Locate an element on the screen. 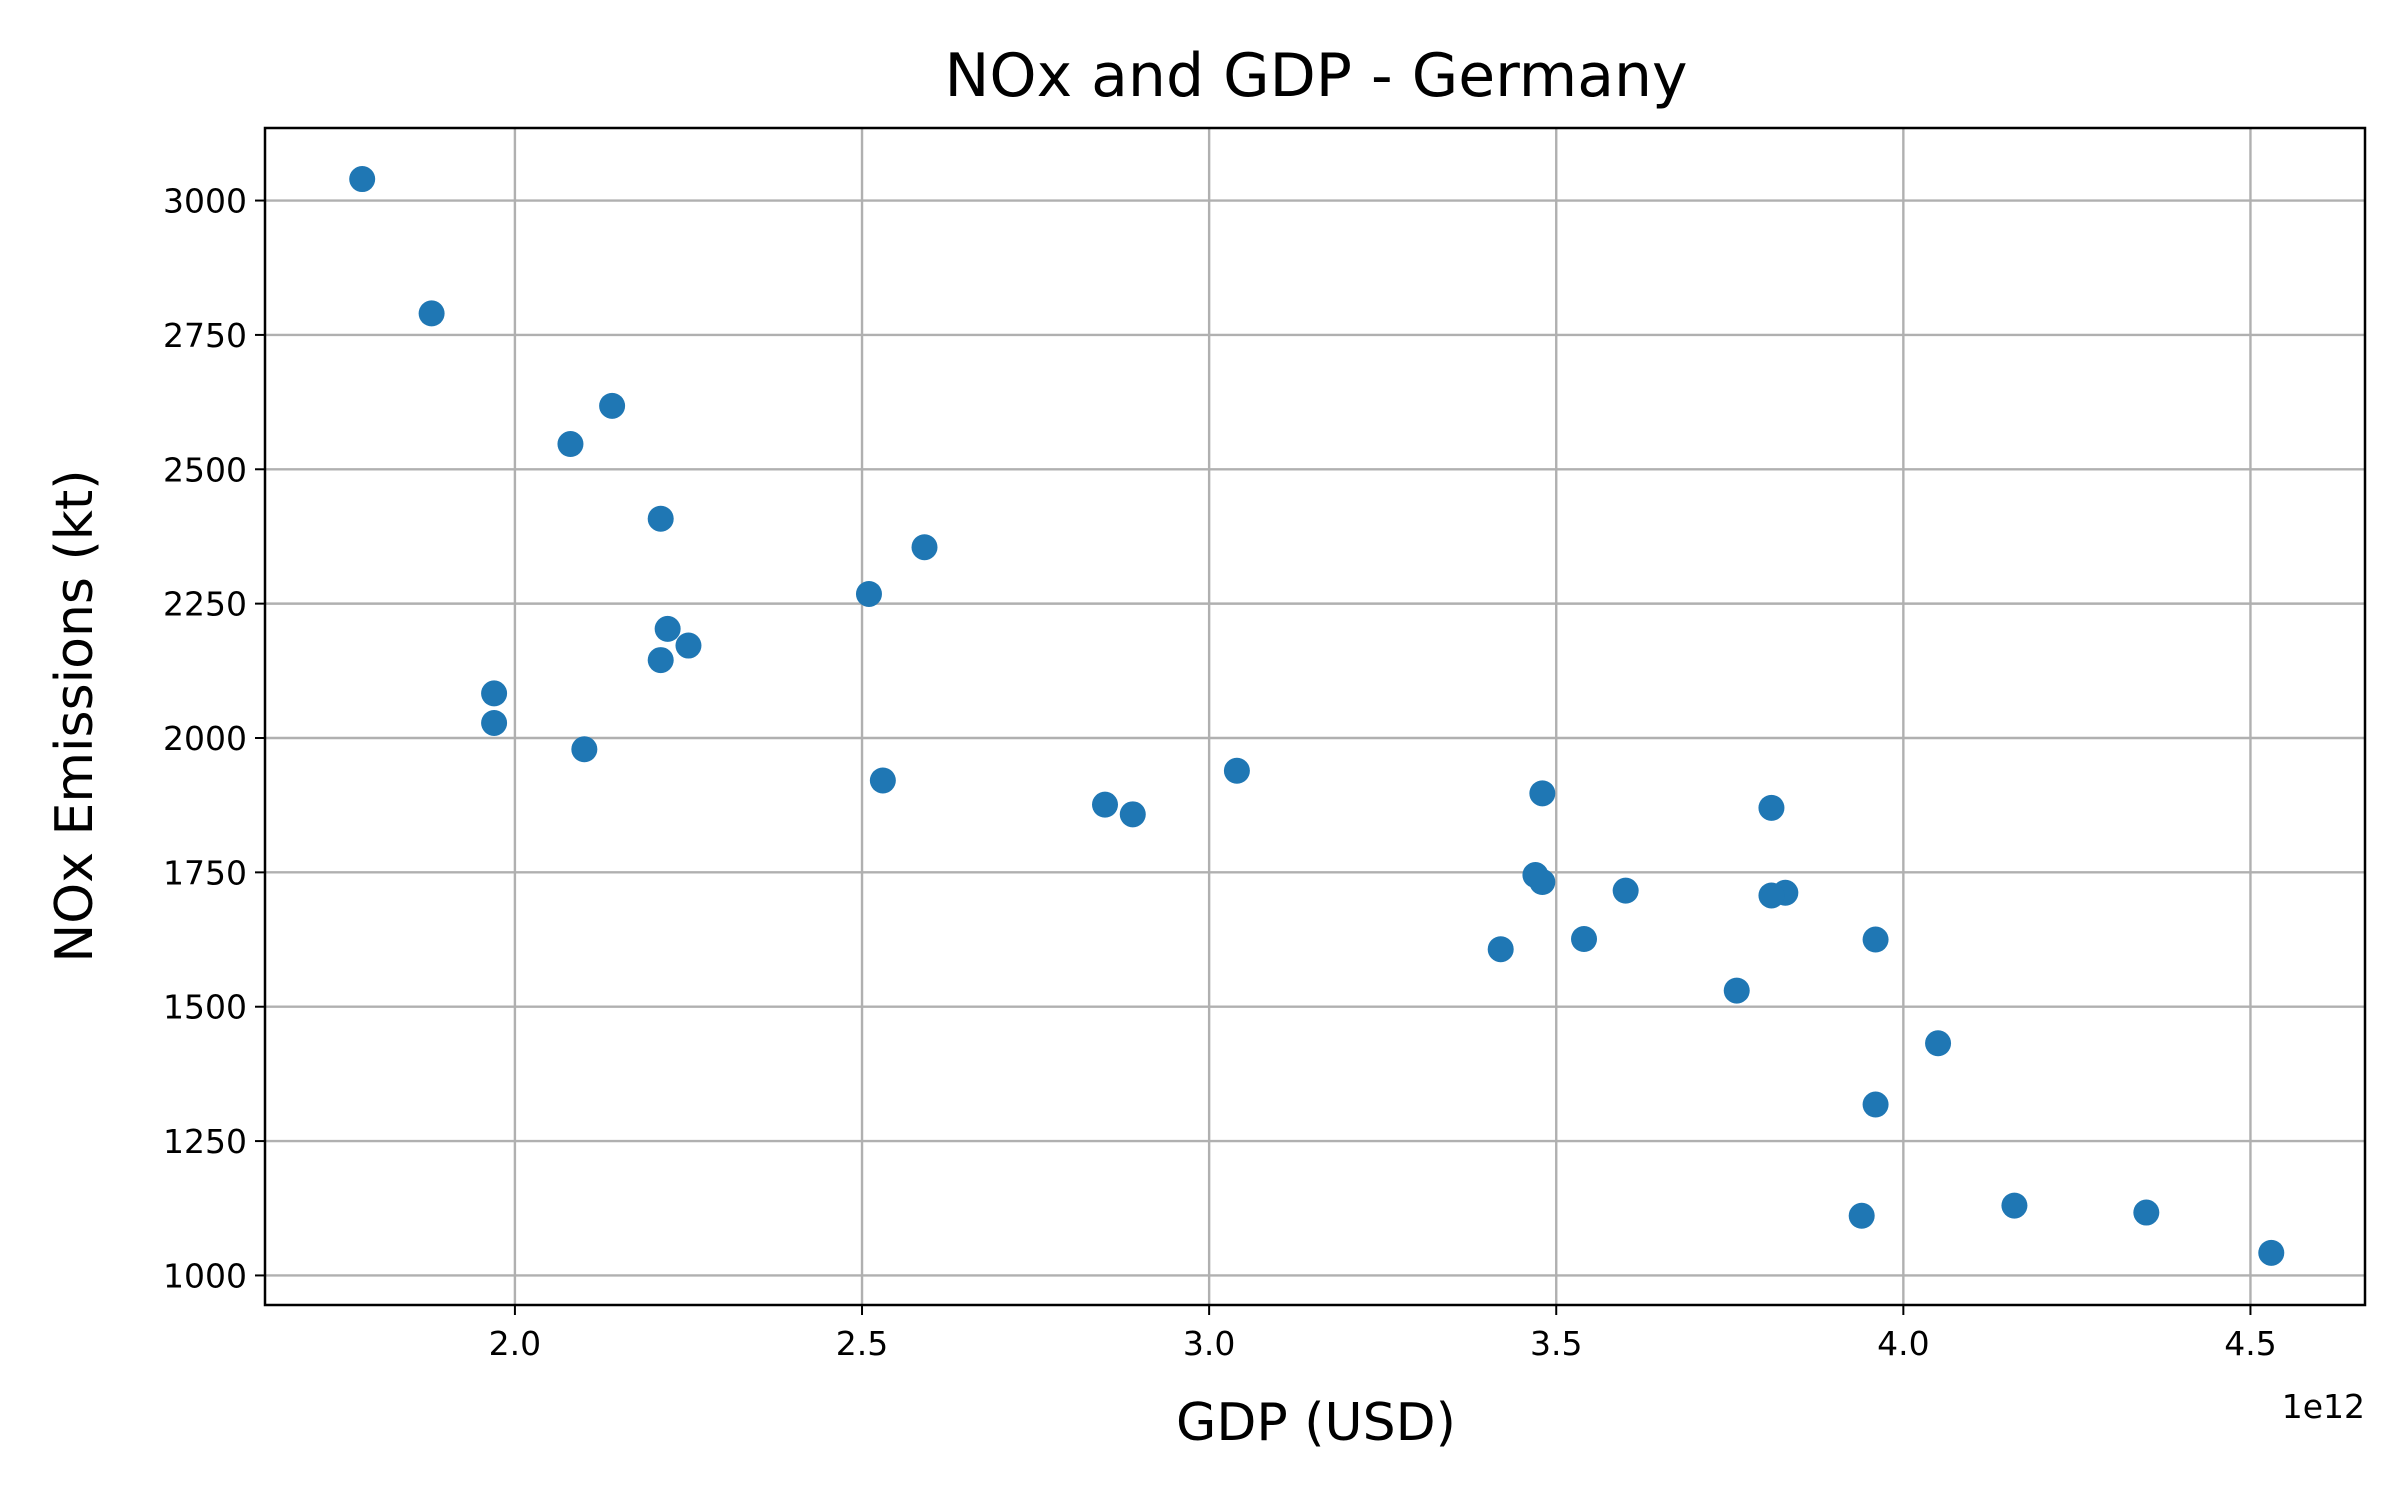  y-tick-label: 2500 is located at coordinates (205, 469).